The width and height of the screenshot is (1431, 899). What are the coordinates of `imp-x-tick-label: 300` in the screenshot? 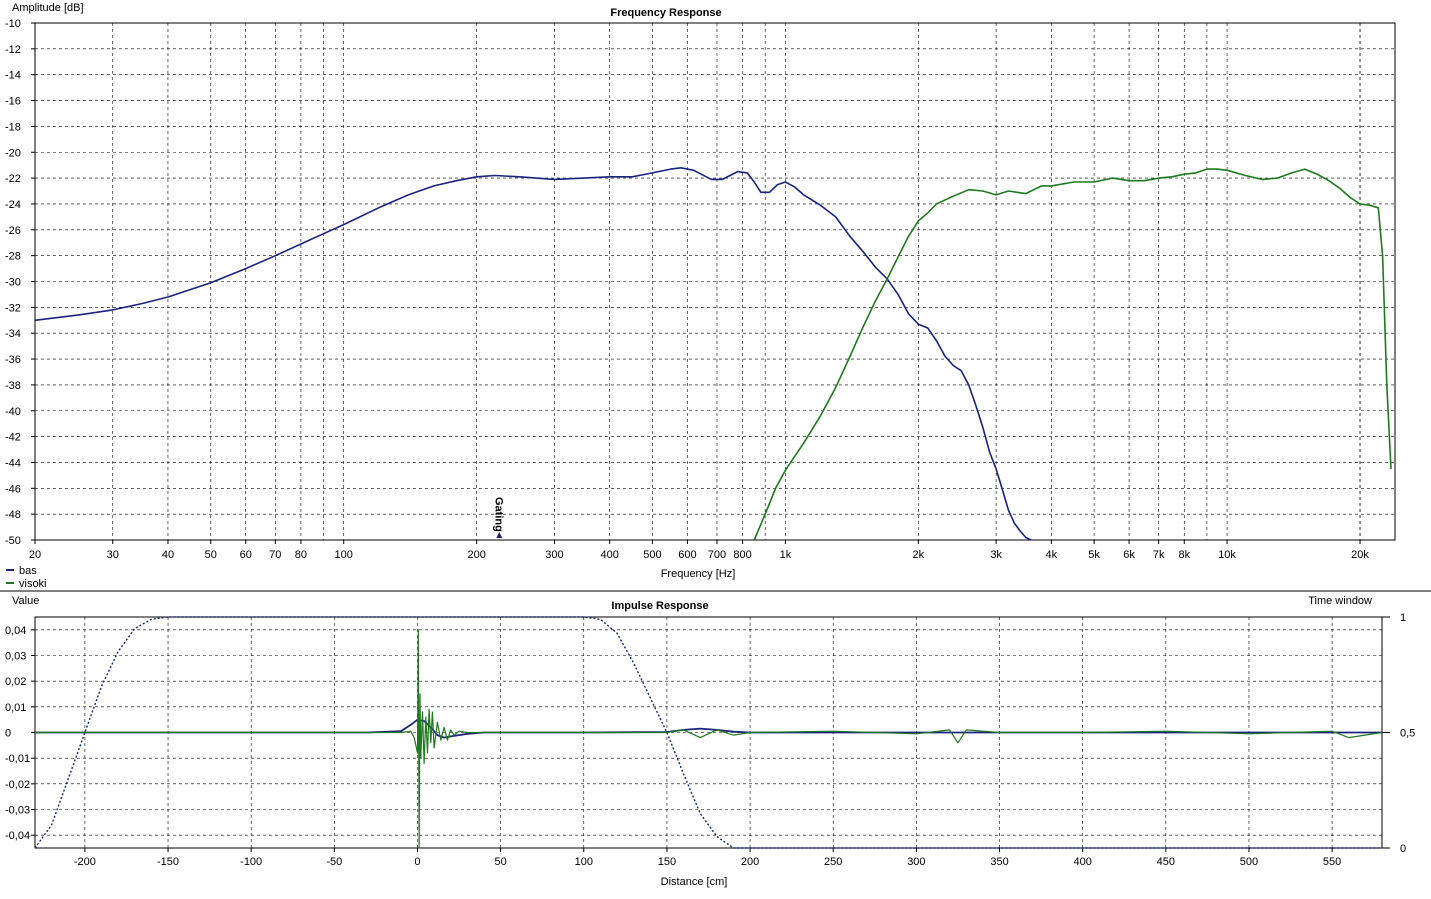 It's located at (916, 862).